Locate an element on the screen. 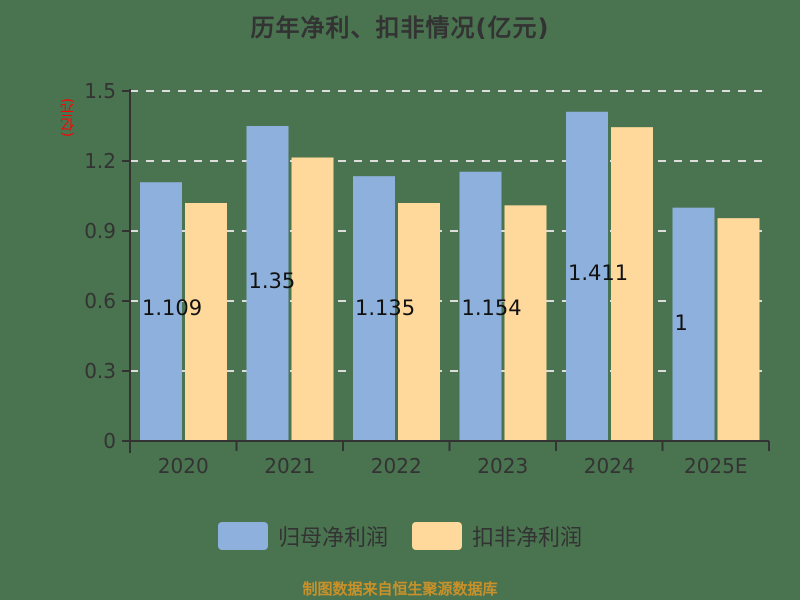  y-tick-label: 1.5 is located at coordinates (100, 91).